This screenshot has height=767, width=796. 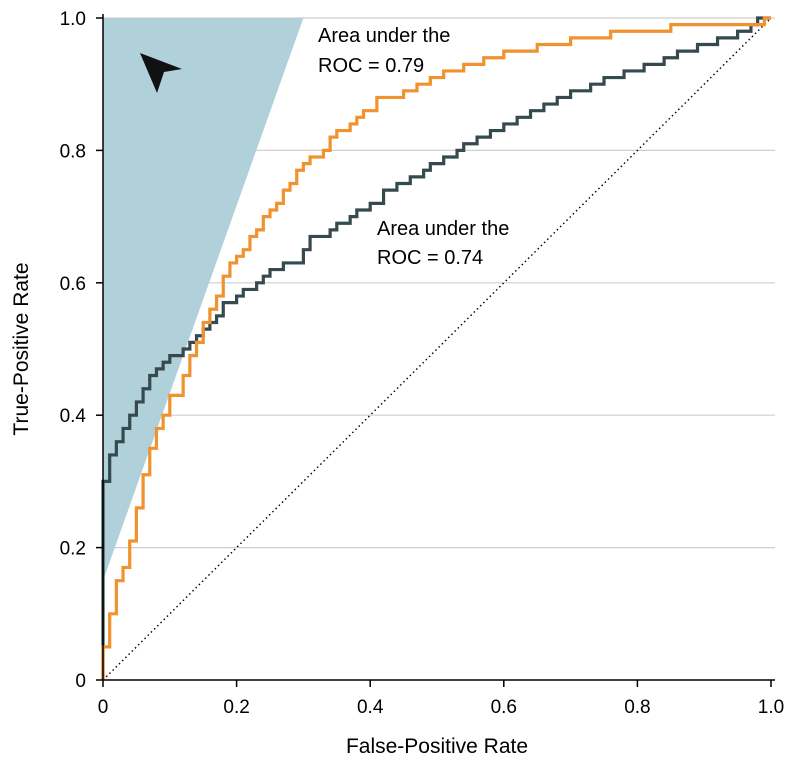 What do you see at coordinates (371, 66) in the screenshot?
I see `orange-auc-label-line2: ROC = 0.79` at bounding box center [371, 66].